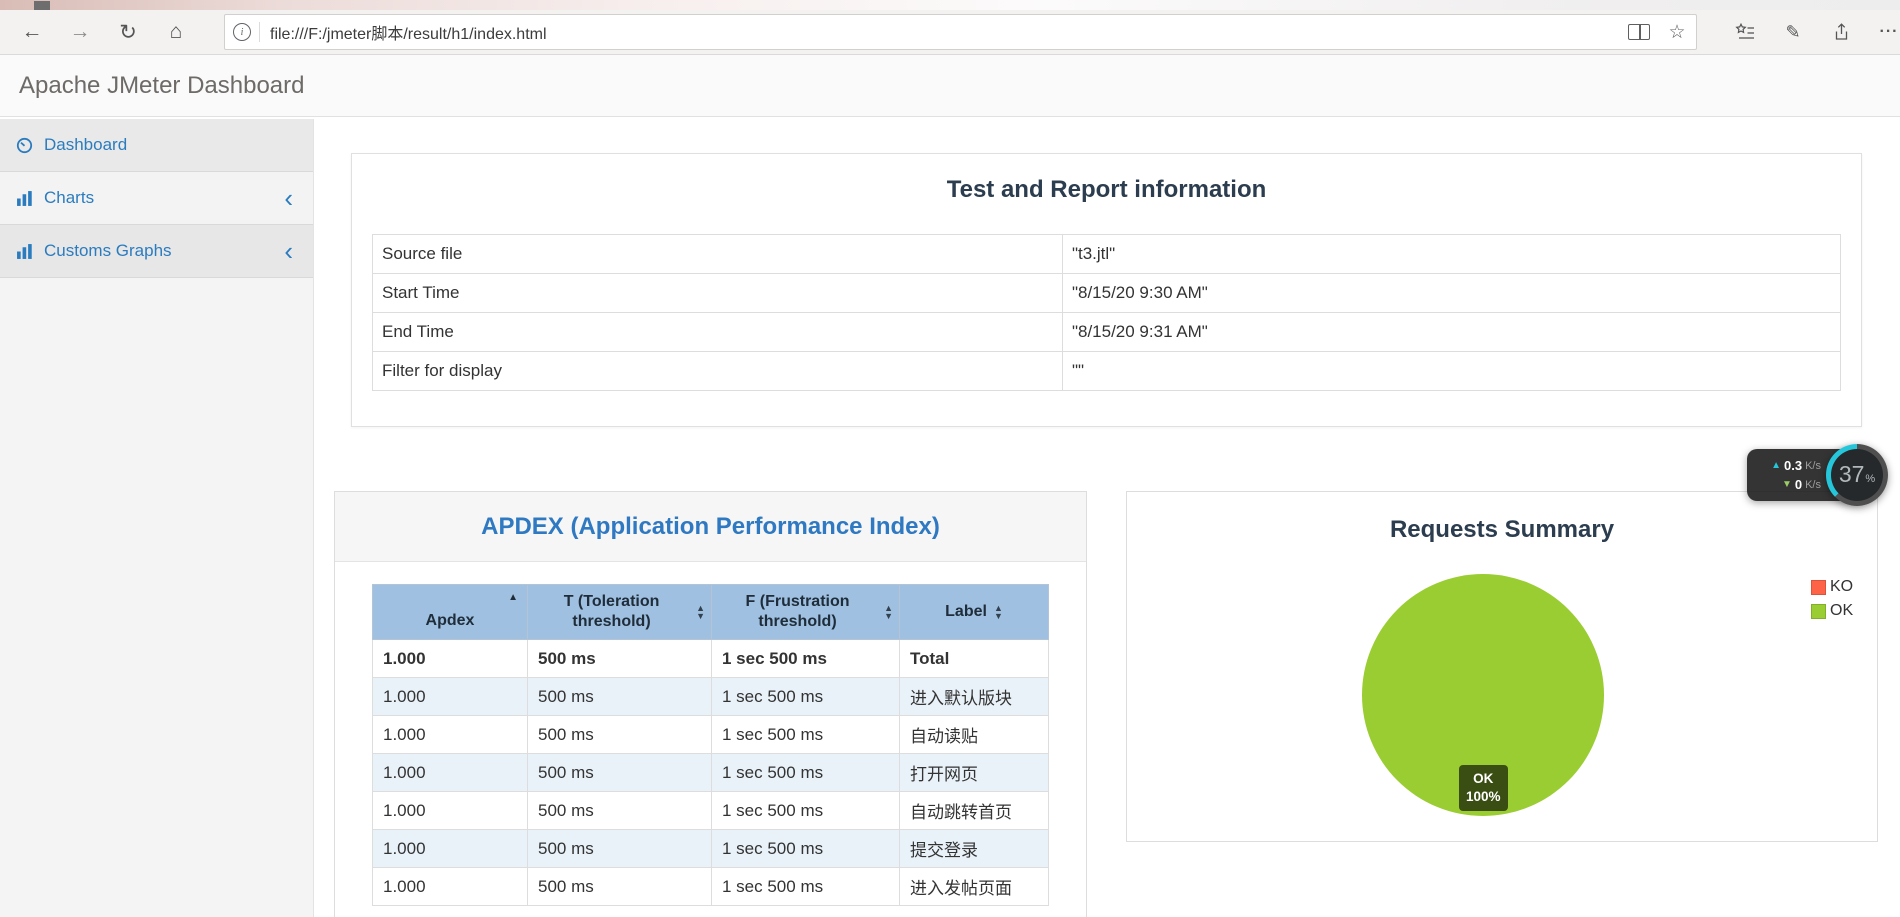 Image resolution: width=1900 pixels, height=917 pixels. I want to click on column-header-frustration: F (Frustration threshold) ▲ ▼, so click(805, 612).